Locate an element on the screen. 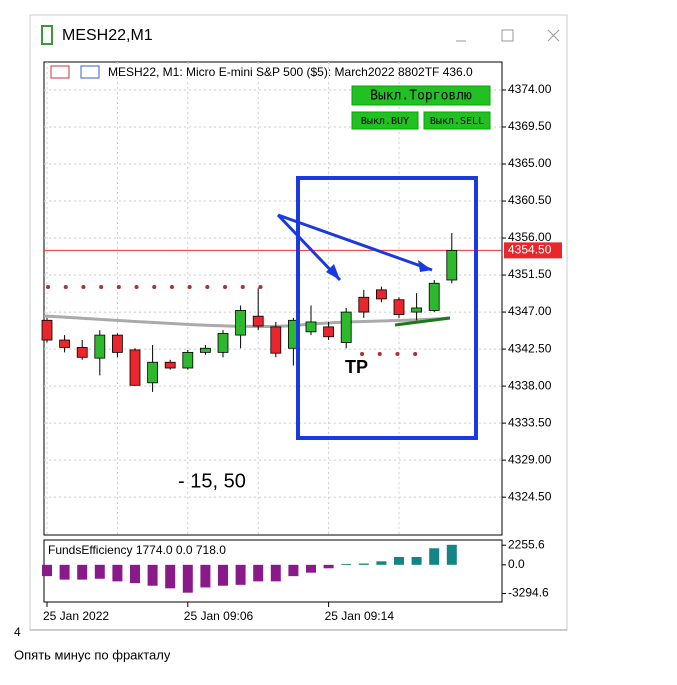 This screenshot has height=685, width=677. trade-button is located at coordinates (421, 95).